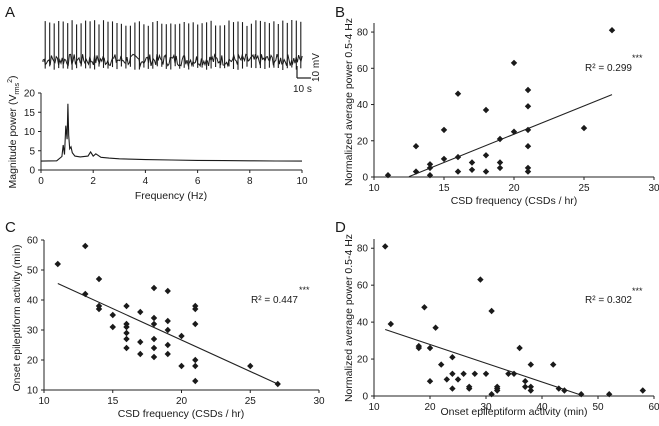 The image size is (659, 426). I want to click on plot-b-y-tick-label: 20, so click(363, 141).